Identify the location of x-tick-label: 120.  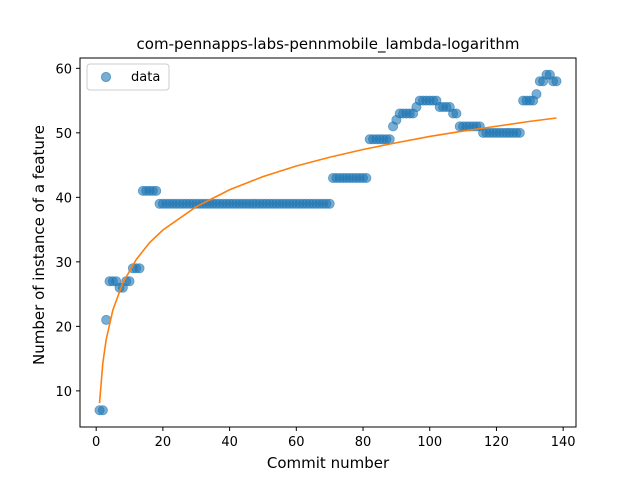
(496, 442).